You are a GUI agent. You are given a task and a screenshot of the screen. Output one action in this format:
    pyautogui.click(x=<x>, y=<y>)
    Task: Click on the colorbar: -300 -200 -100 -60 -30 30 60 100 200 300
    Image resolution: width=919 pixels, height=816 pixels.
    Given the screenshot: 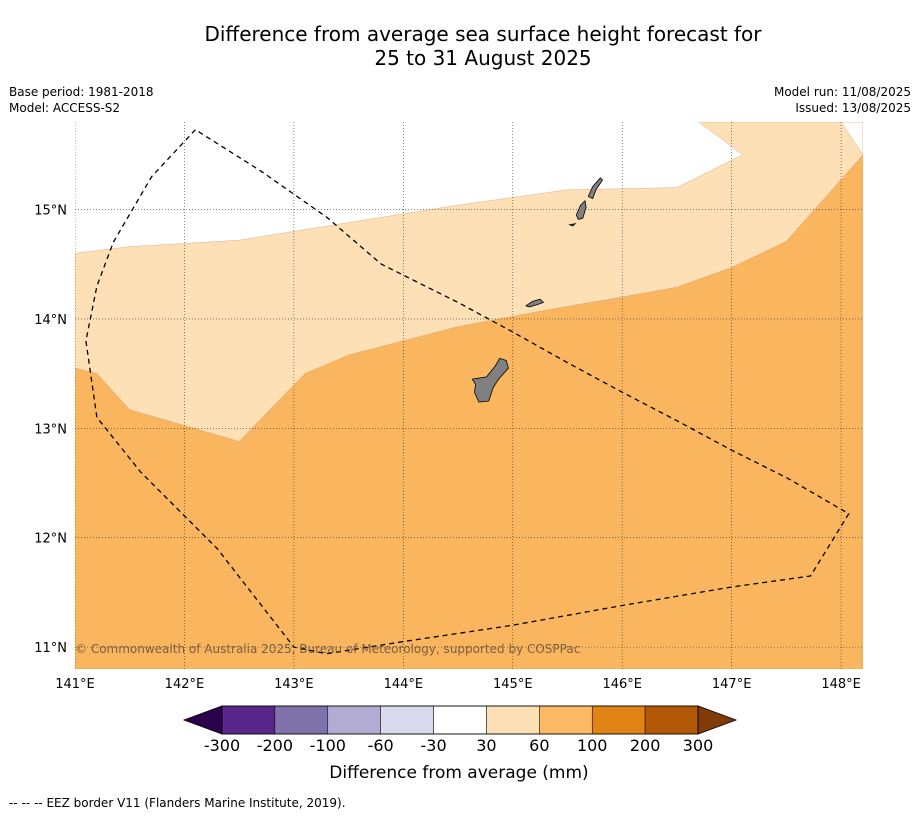 What is the action you would take?
    pyautogui.click(x=460, y=730)
    